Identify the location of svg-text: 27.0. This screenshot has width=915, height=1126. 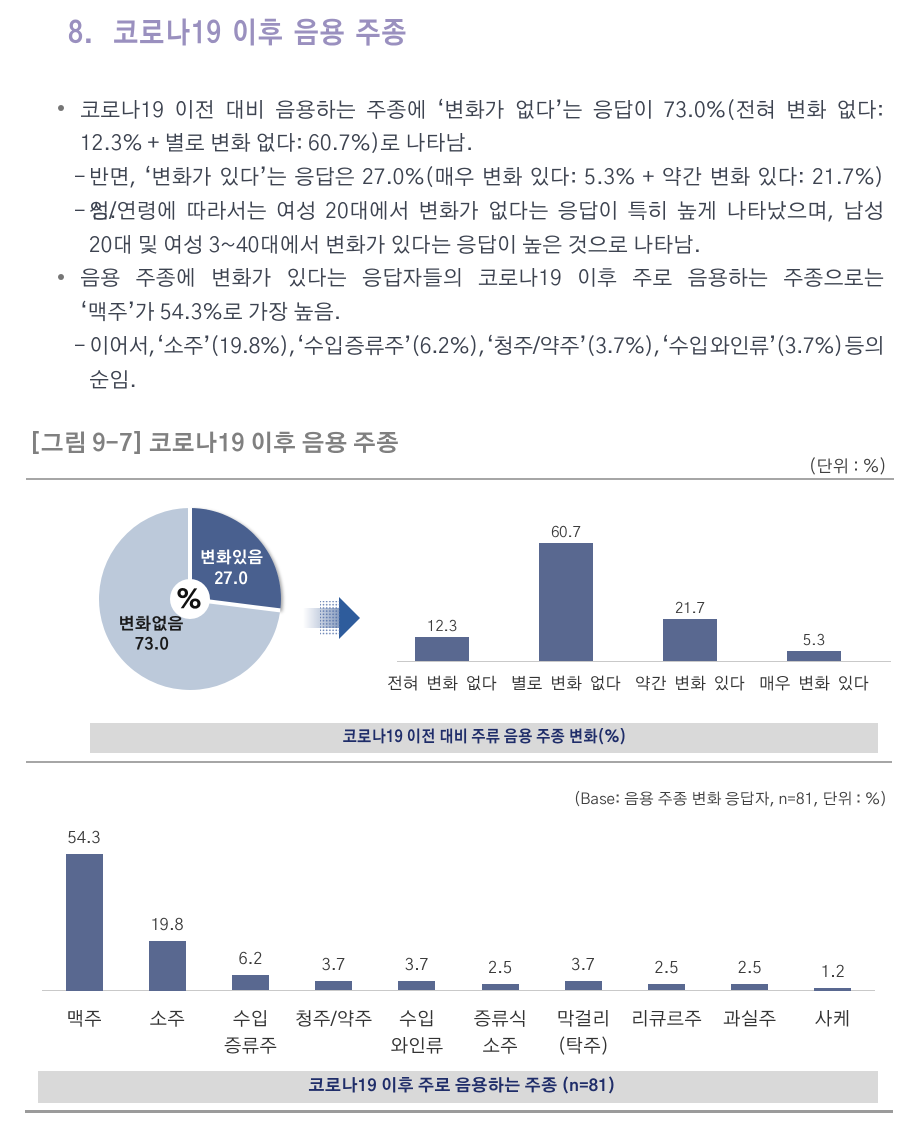
(231, 580).